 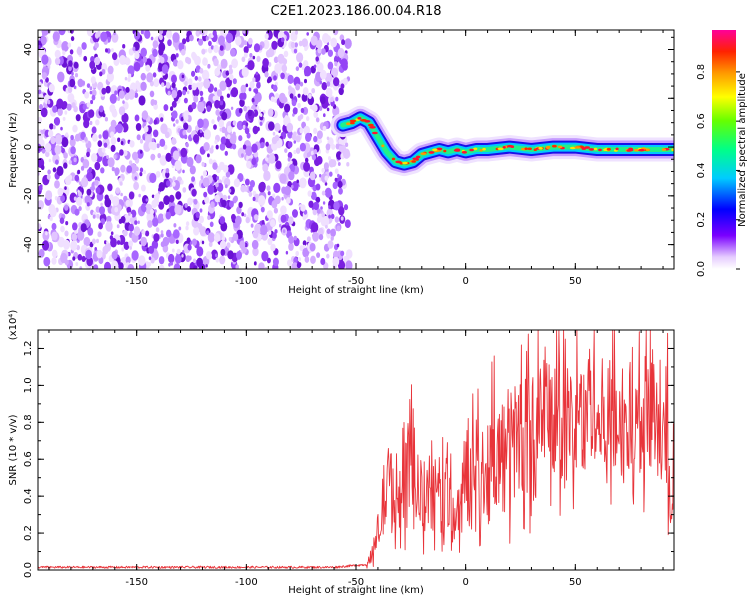 I want to click on bottom-y-axis-label: SNR (10 * v/v), so click(x=13, y=449).